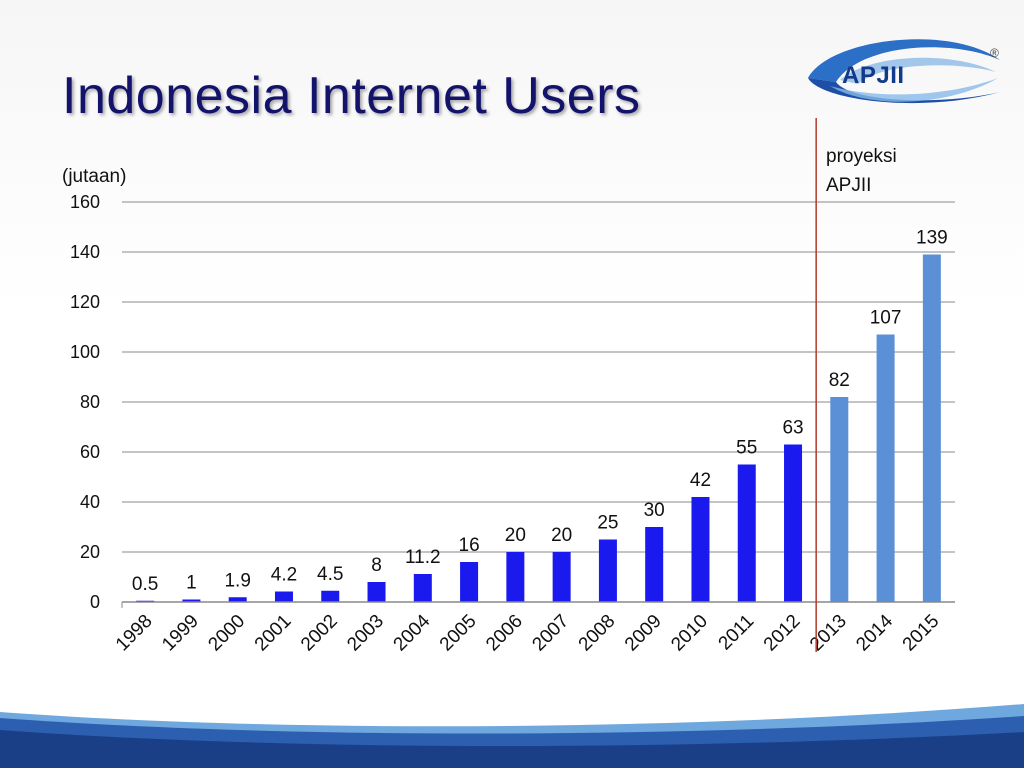 The width and height of the screenshot is (1024, 768). I want to click on y-tick-label: 120, so click(85, 302).